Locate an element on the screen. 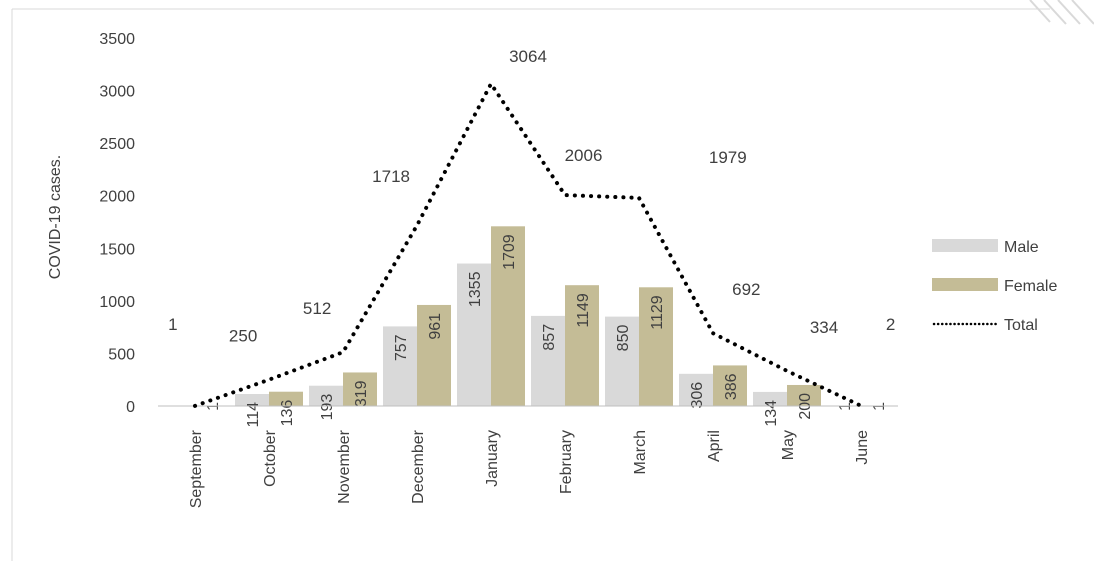  total-label-april: 692 is located at coordinates (746, 289).